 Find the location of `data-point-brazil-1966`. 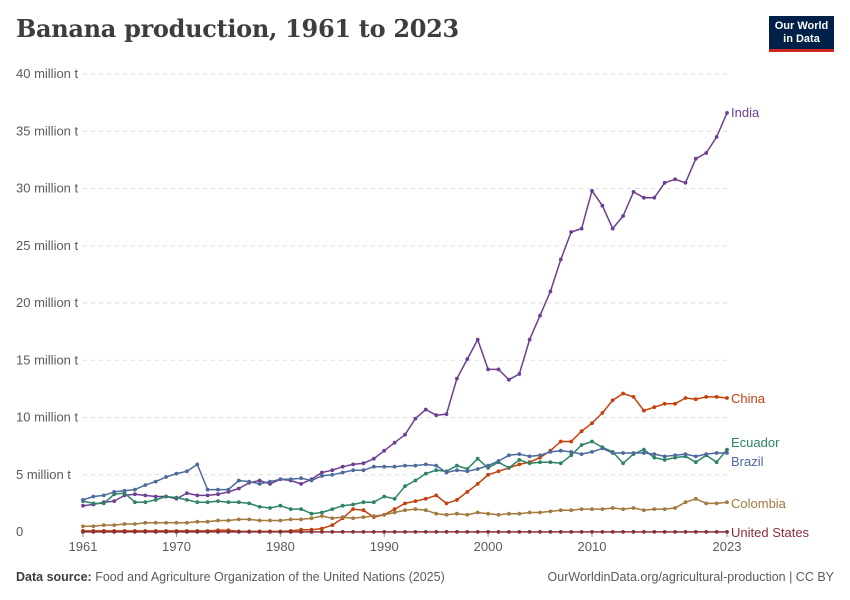

data-point-brazil-1966 is located at coordinates (135, 489).